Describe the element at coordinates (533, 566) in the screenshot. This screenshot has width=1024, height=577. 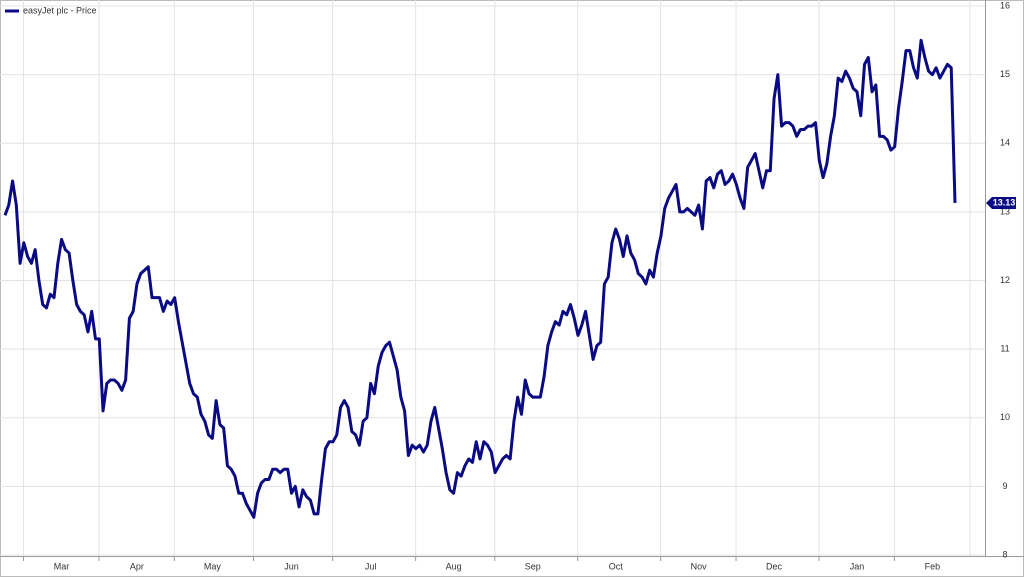
I see `x-tick-label: Sep` at that location.